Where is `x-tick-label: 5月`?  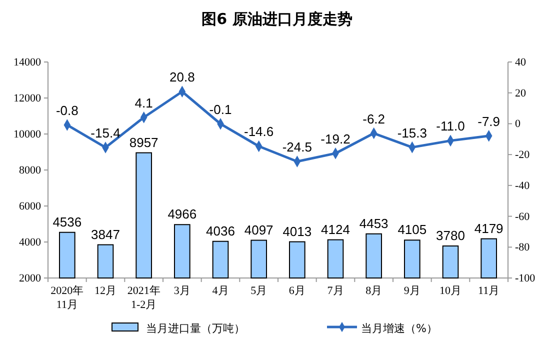 x-tick-label: 5月 is located at coordinates (259, 291).